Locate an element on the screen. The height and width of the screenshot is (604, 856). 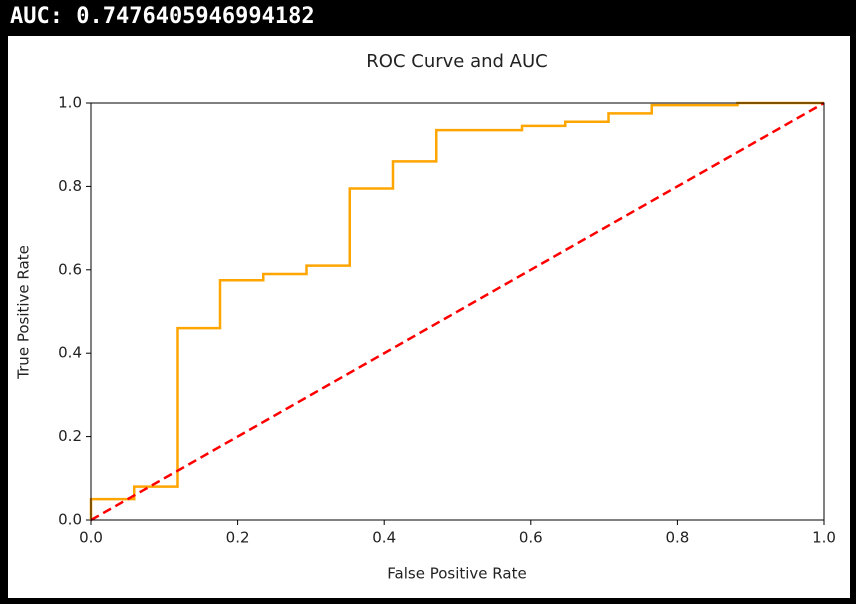
x-tick-label: 1.0 is located at coordinates (824, 538).